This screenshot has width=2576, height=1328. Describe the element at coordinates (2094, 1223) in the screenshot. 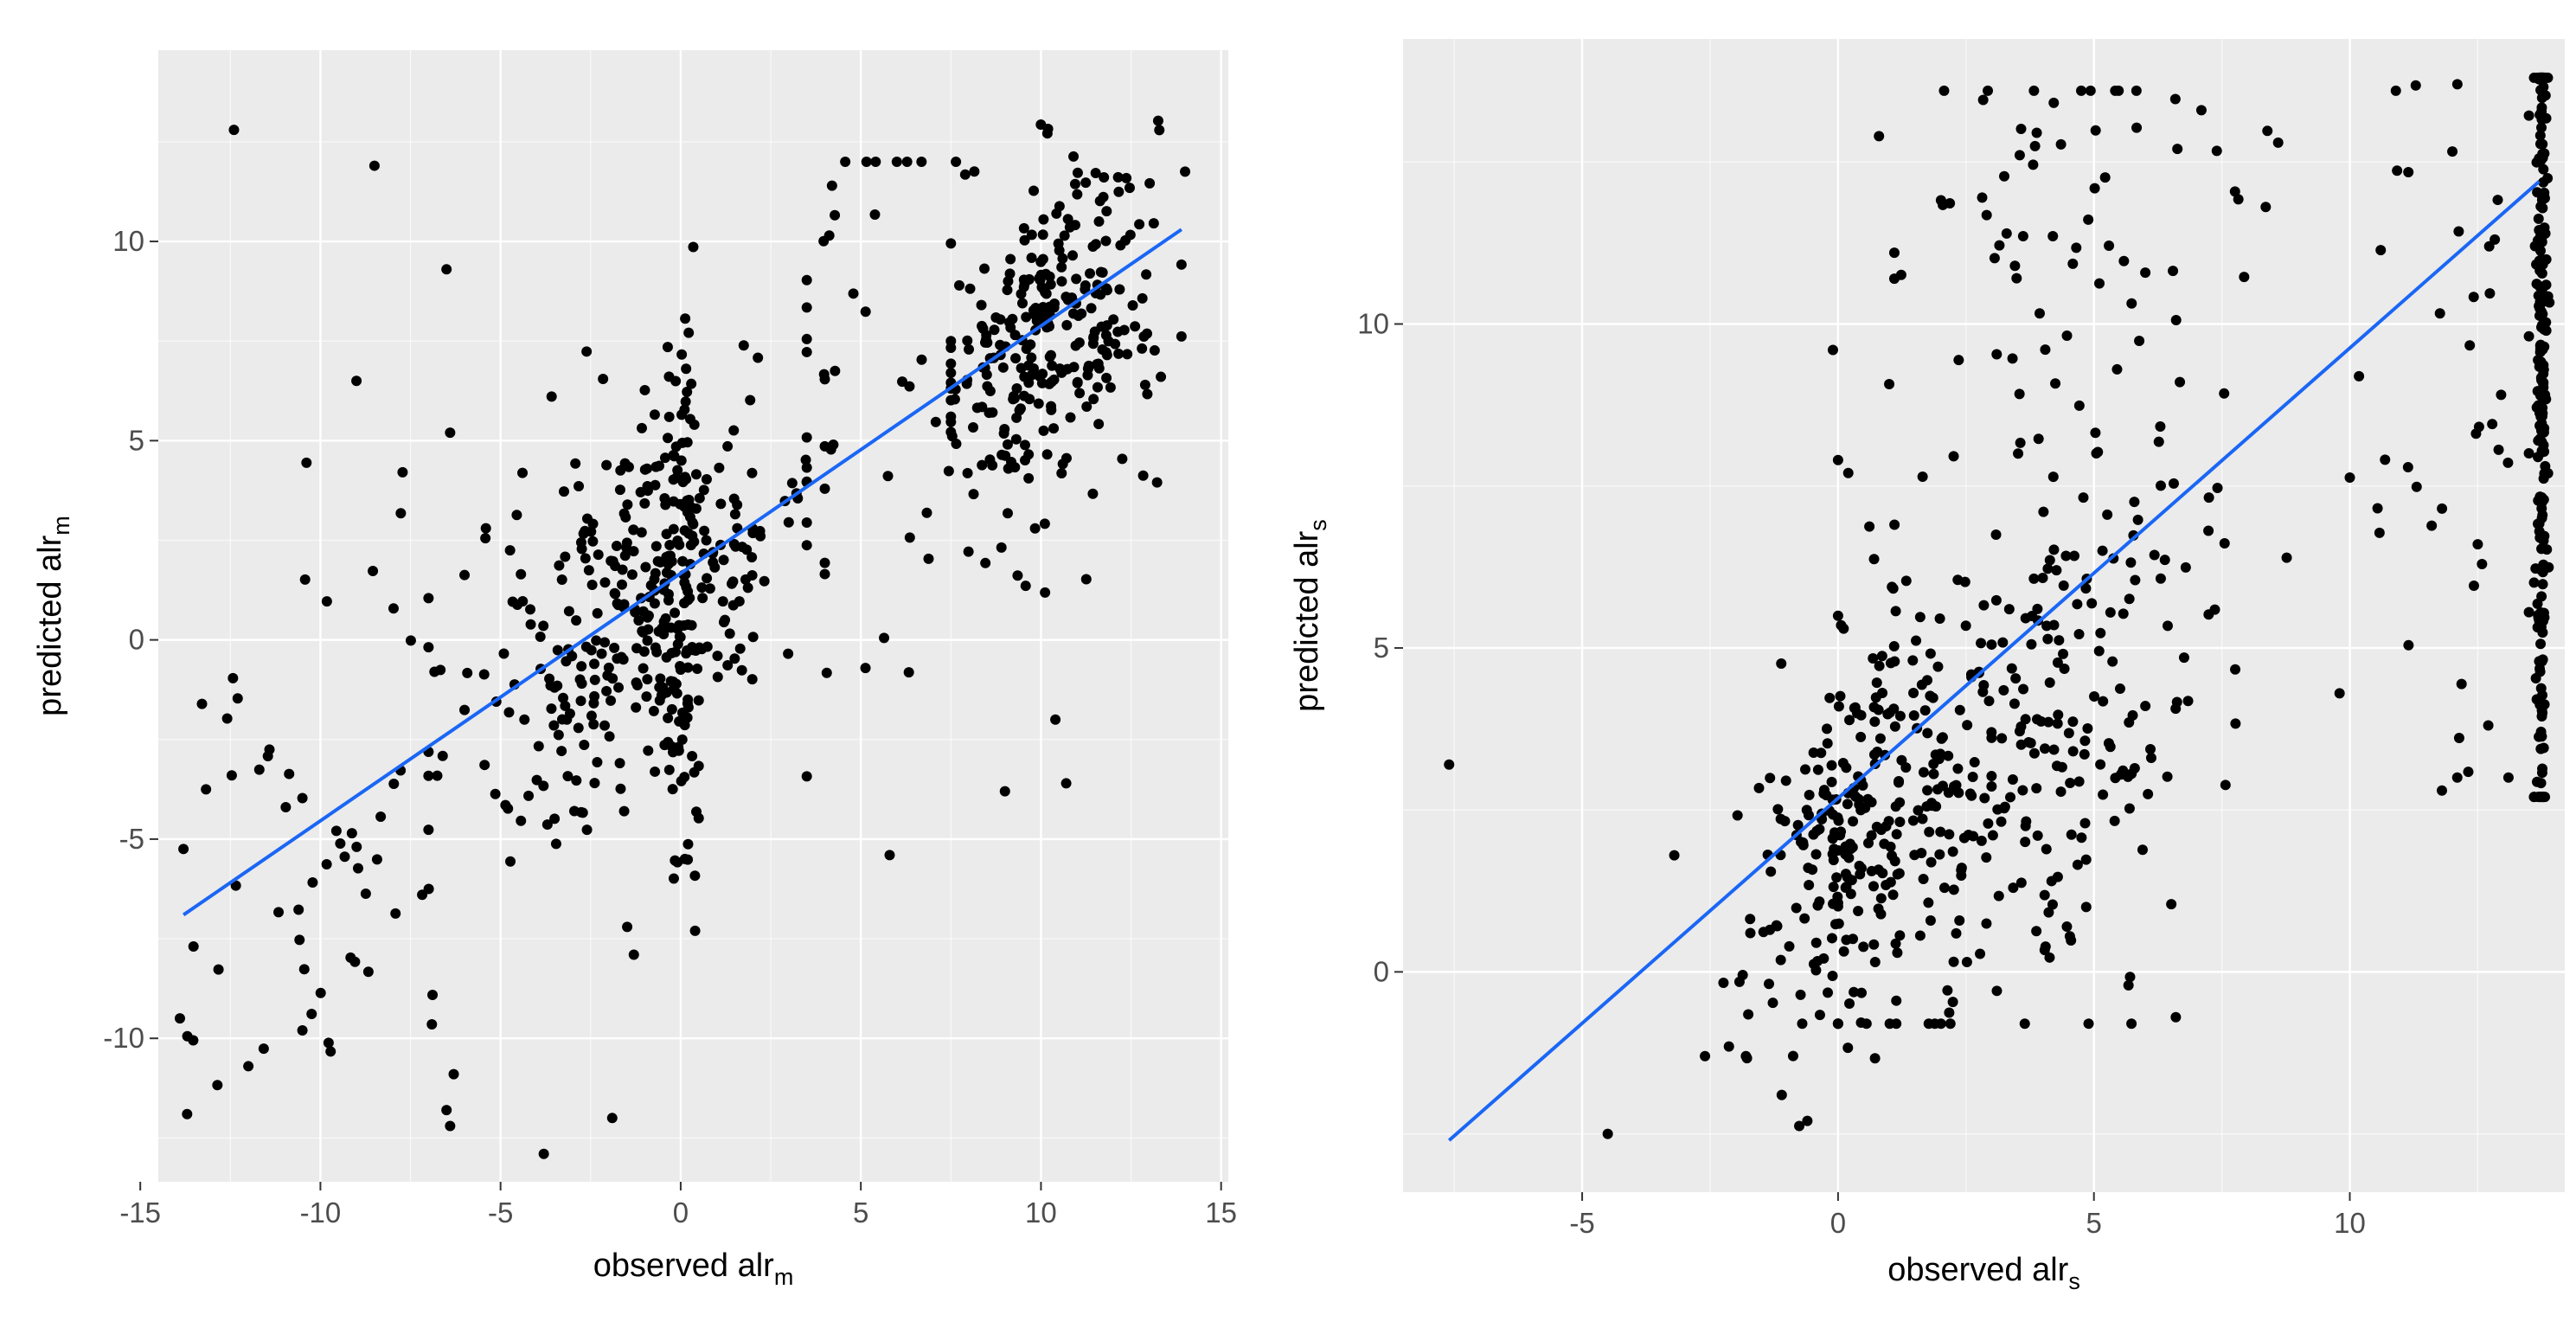

I see `right-x-tick-label: 5` at that location.